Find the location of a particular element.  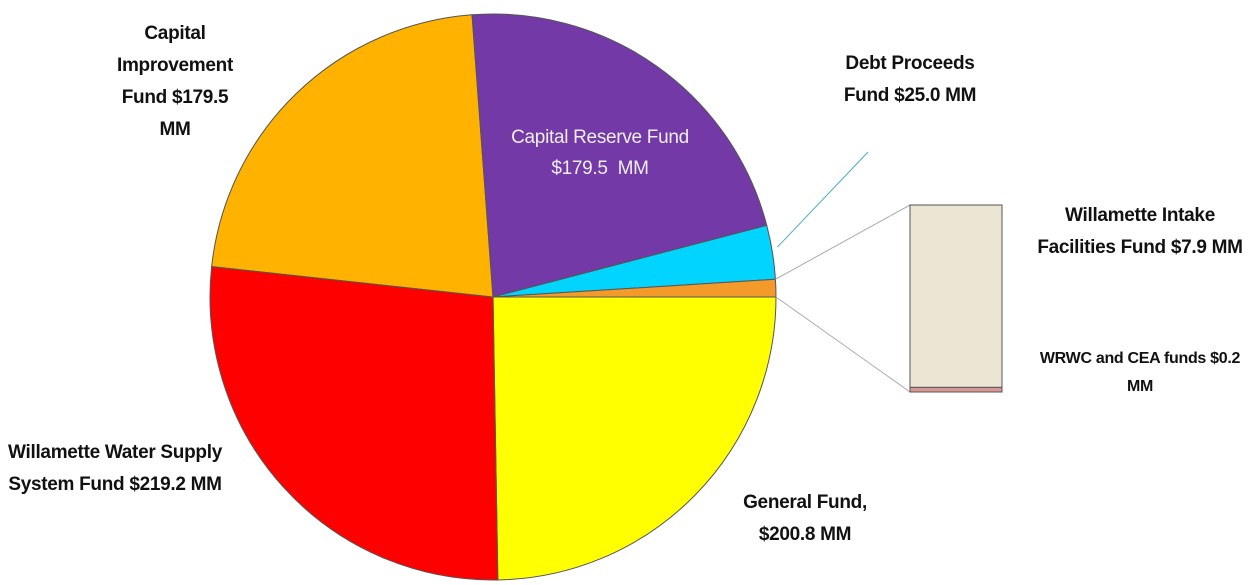

slice-name: Debt Proceeds Fund is located at coordinates (909, 79).